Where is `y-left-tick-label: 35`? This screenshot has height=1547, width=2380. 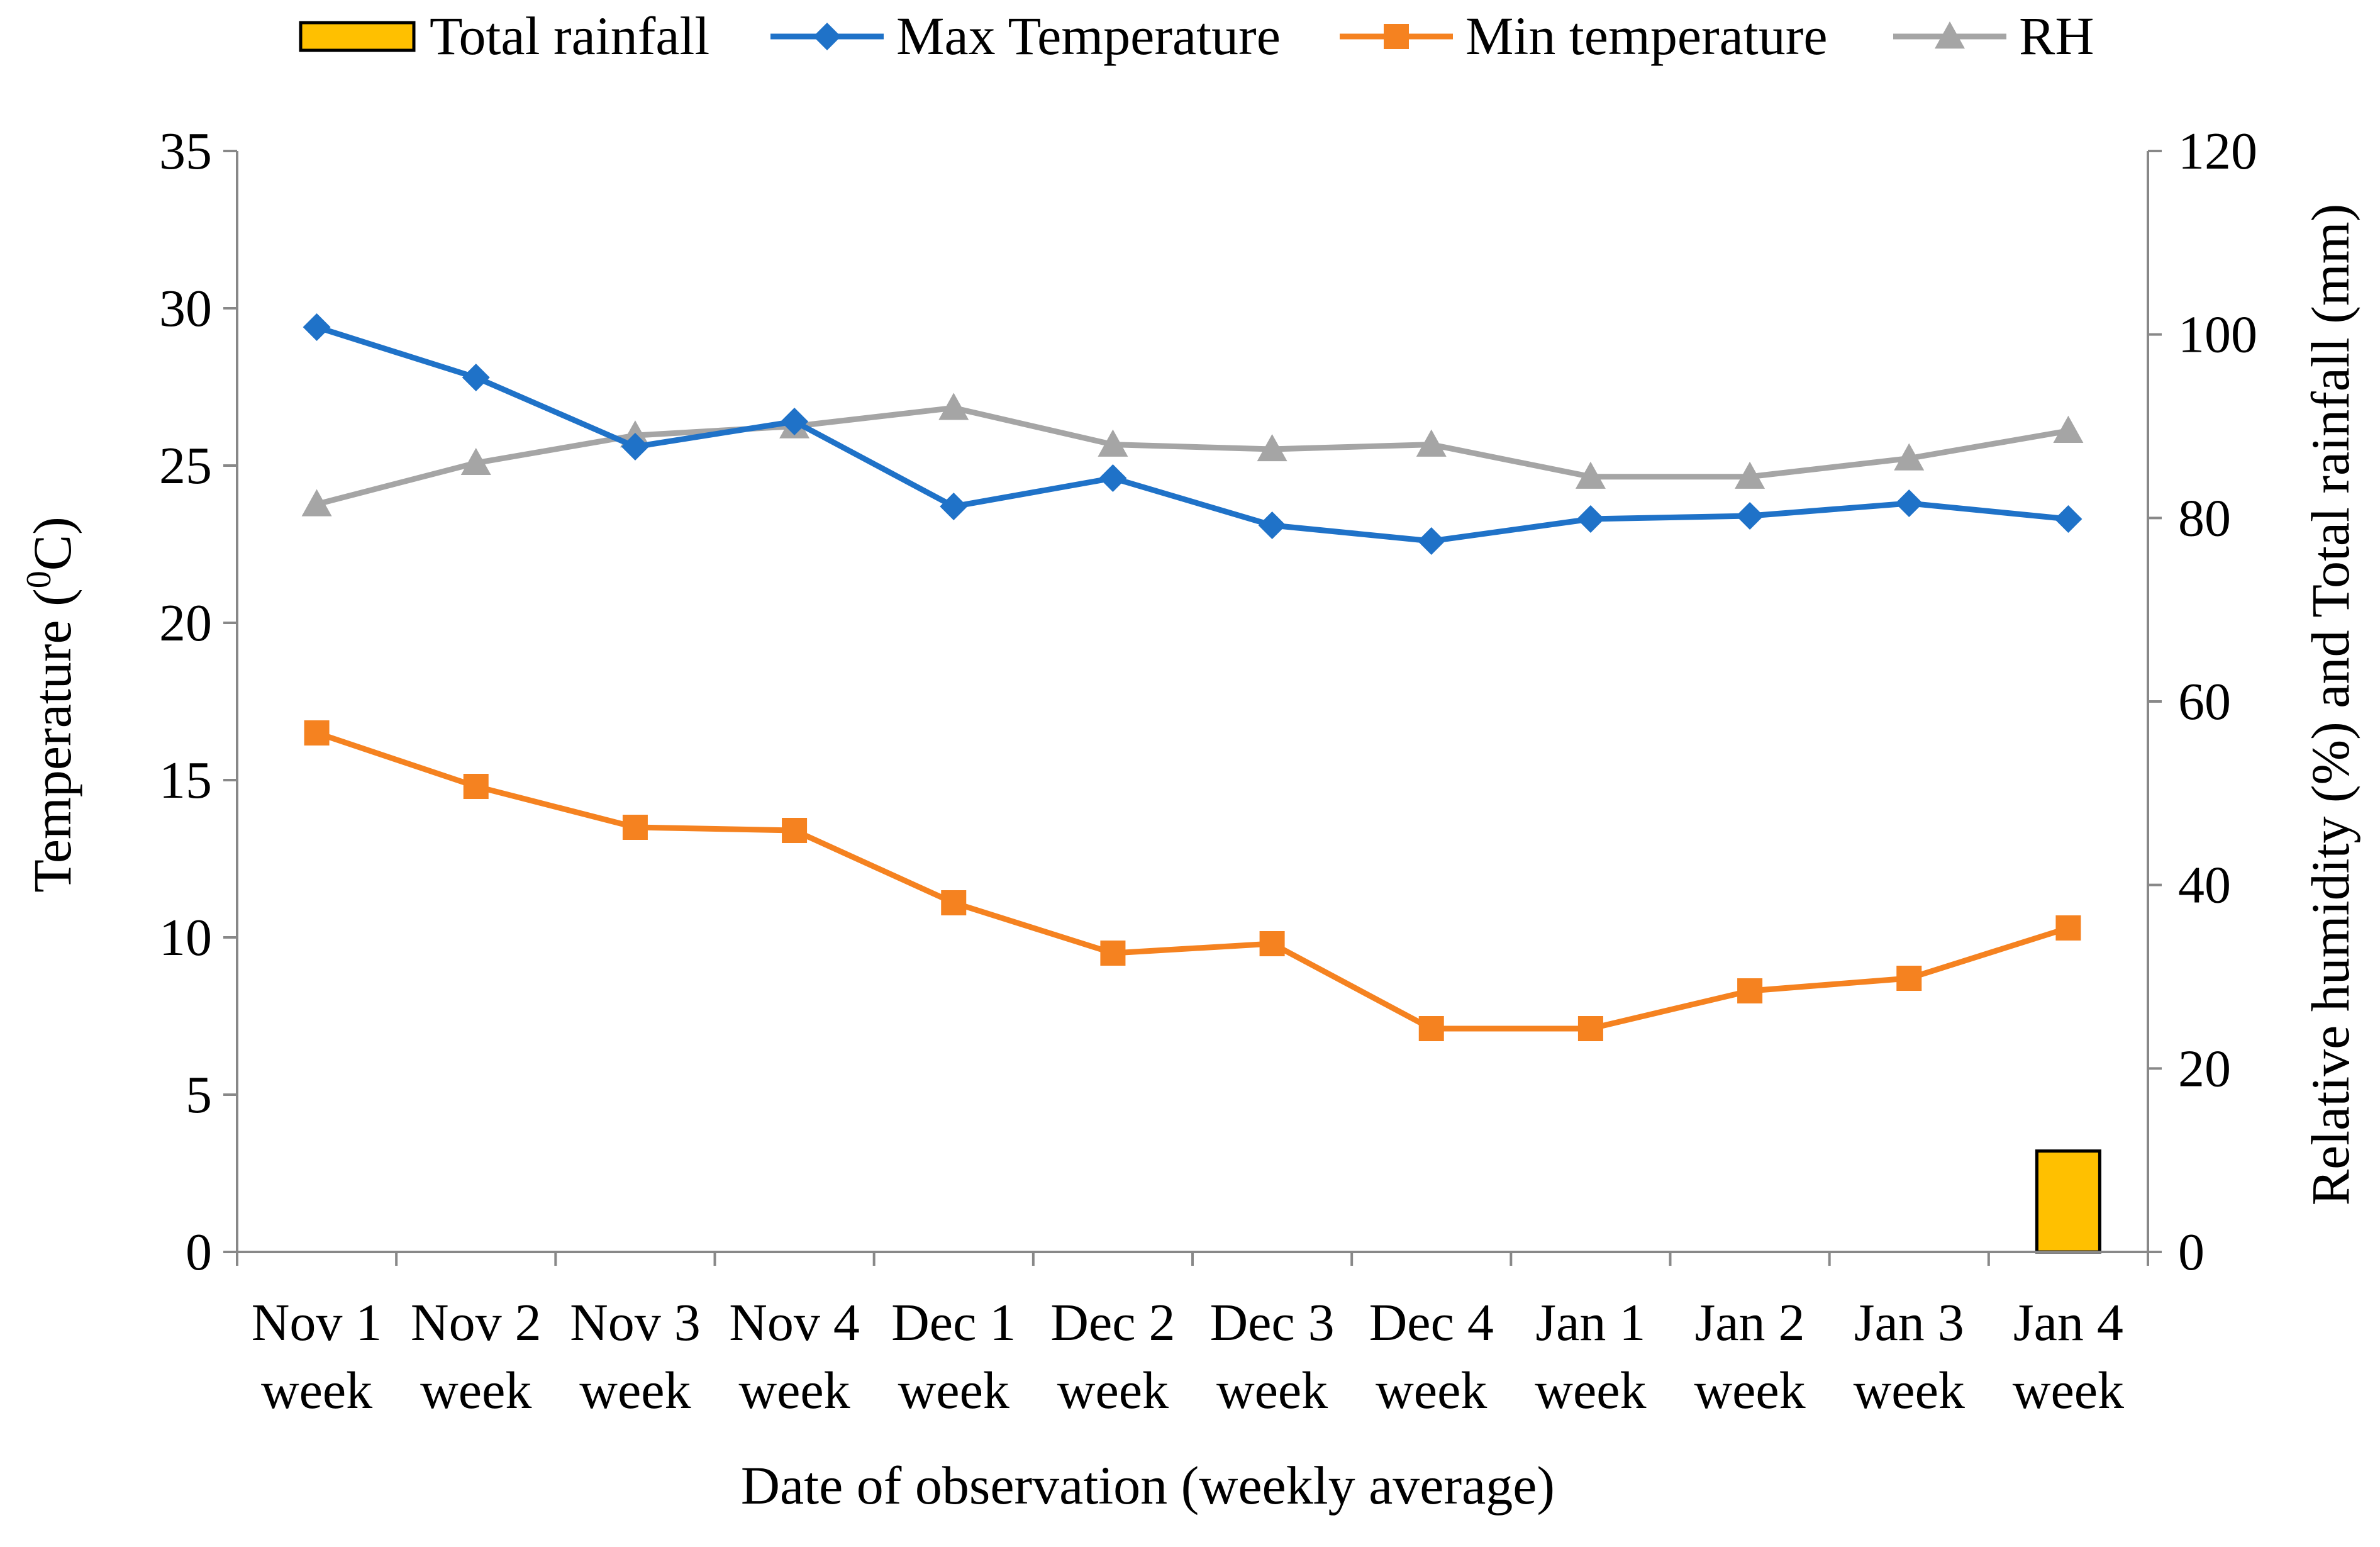 y-left-tick-label: 35 is located at coordinates (185, 151).